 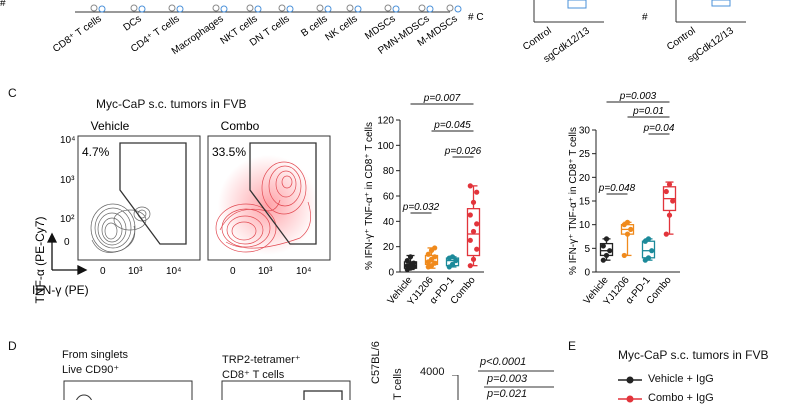 What do you see at coordinates (638, 96) in the screenshot?
I see `pvalue-label: p=0.003` at bounding box center [638, 96].